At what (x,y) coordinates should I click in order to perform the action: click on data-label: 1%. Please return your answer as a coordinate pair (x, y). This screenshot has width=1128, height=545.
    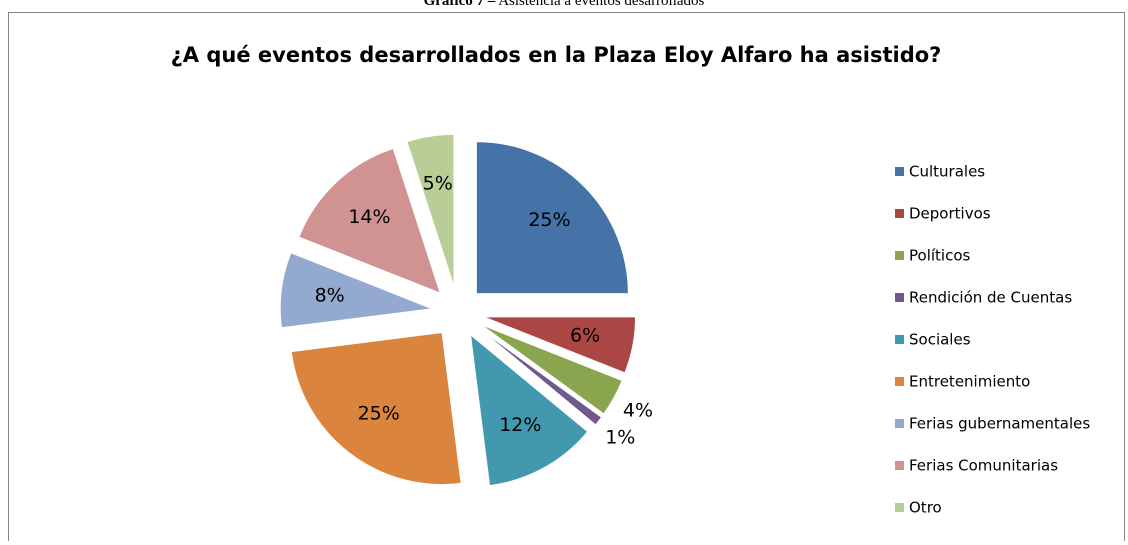
    Looking at the image, I should click on (620, 437).